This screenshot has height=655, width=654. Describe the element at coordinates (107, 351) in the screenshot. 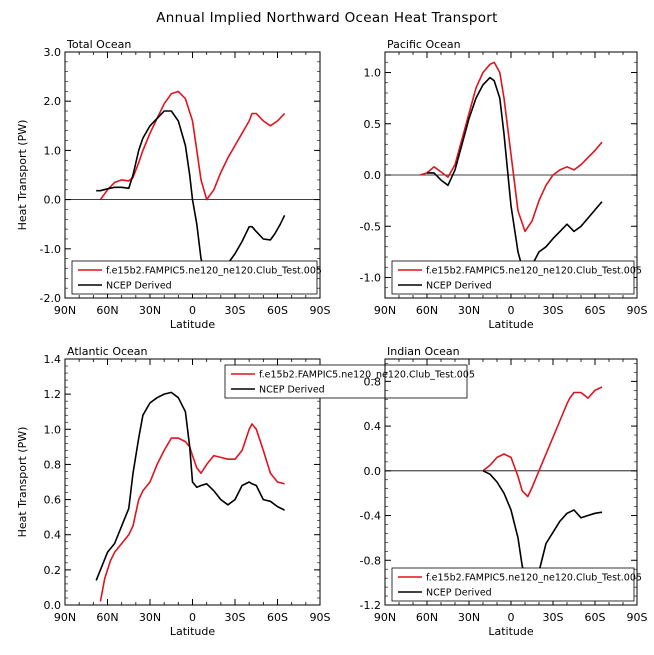

I see `panel-title: Atlantic Ocean` at that location.